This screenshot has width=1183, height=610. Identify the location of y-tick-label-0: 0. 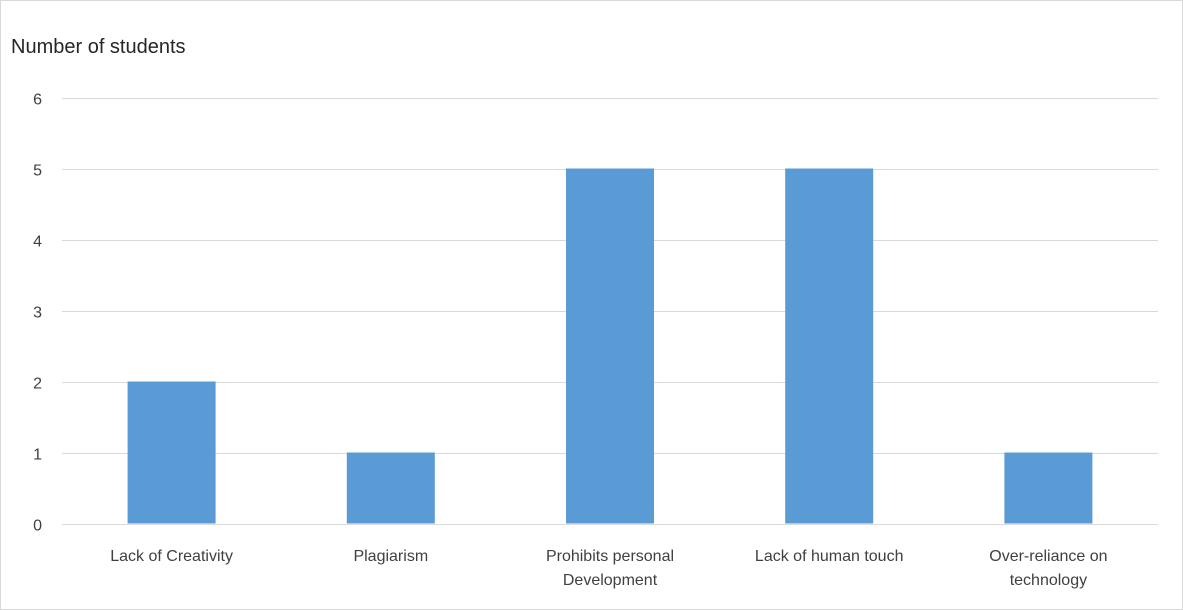
(37, 526).